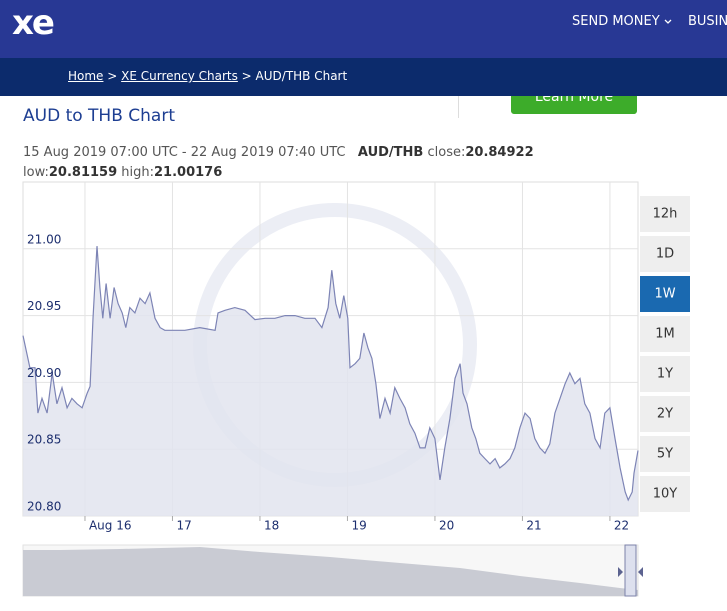  Describe the element at coordinates (621, 526) in the screenshot. I see `x-tick-label: 22` at that location.